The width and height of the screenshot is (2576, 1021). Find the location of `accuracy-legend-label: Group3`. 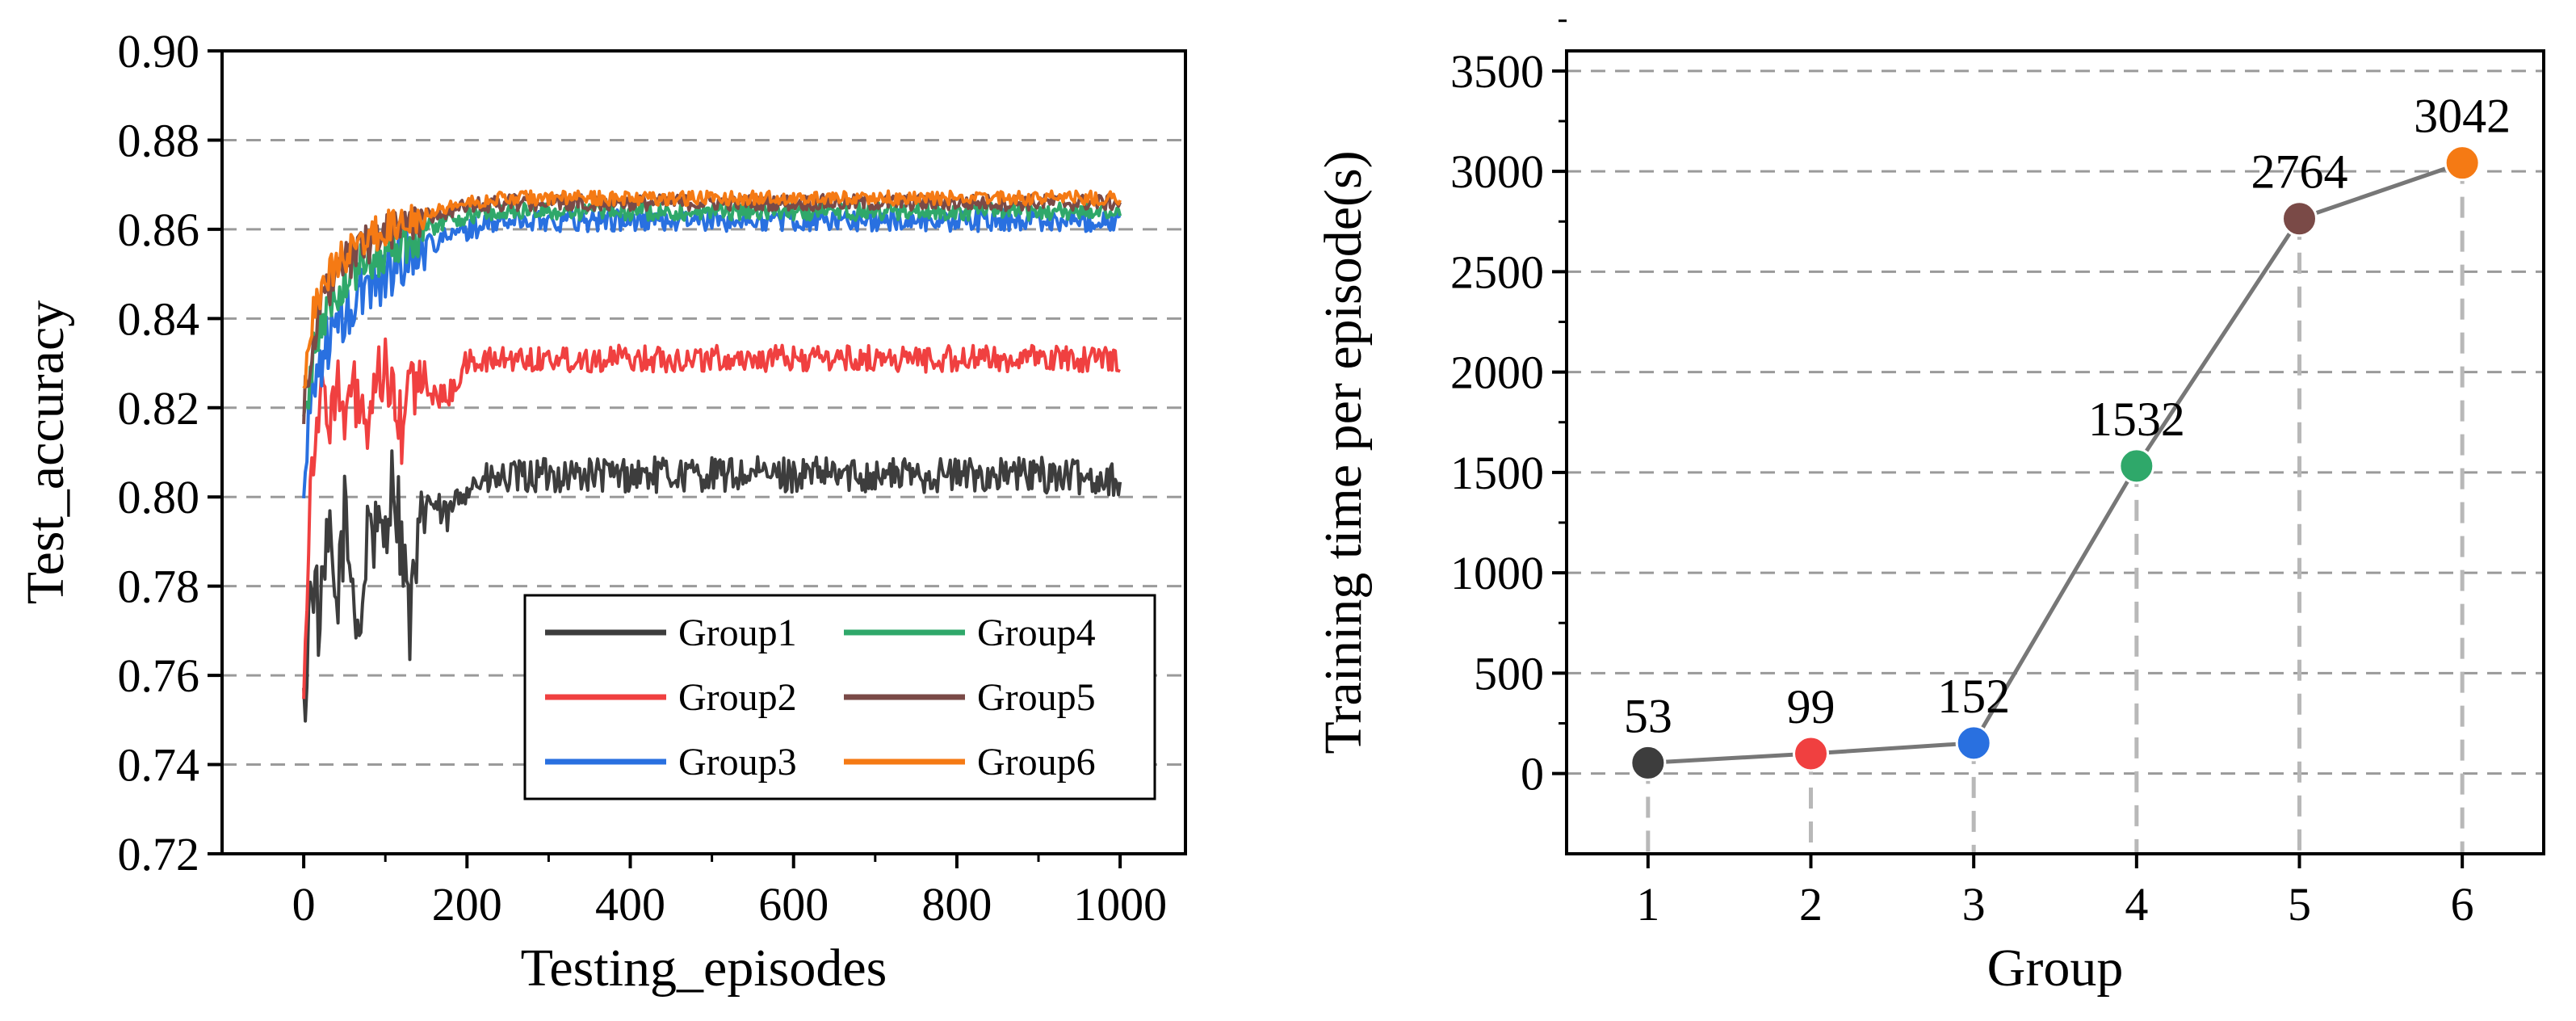

accuracy-legend-label: Group3 is located at coordinates (737, 762).